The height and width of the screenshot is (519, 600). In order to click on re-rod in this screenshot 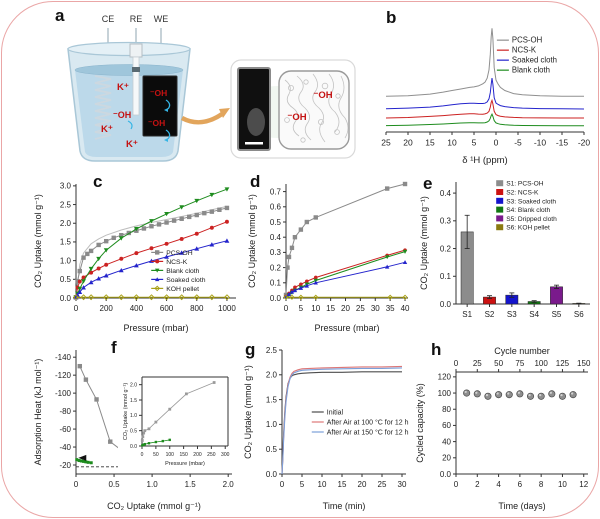, I will do `click(136, 86)`.